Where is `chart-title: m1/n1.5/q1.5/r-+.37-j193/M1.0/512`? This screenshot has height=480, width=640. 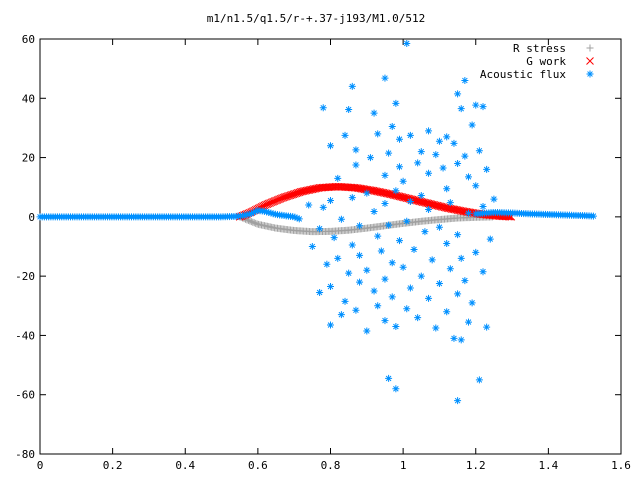 chart-title: m1/n1.5/q1.5/r-+.37-j193/M1.0/512 is located at coordinates (316, 18).